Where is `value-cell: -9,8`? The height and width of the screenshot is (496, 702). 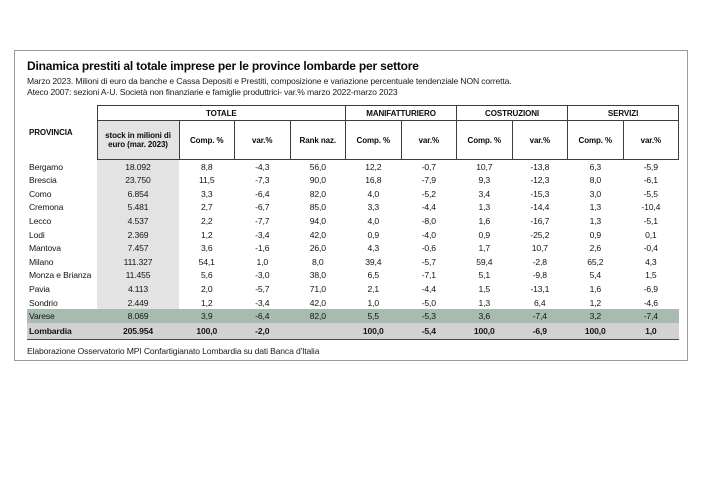 value-cell: -9,8 is located at coordinates (539, 275).